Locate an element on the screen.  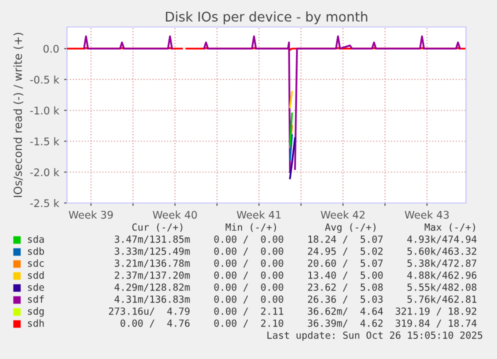
x-tick-label: Week 43 is located at coordinates (426, 214).